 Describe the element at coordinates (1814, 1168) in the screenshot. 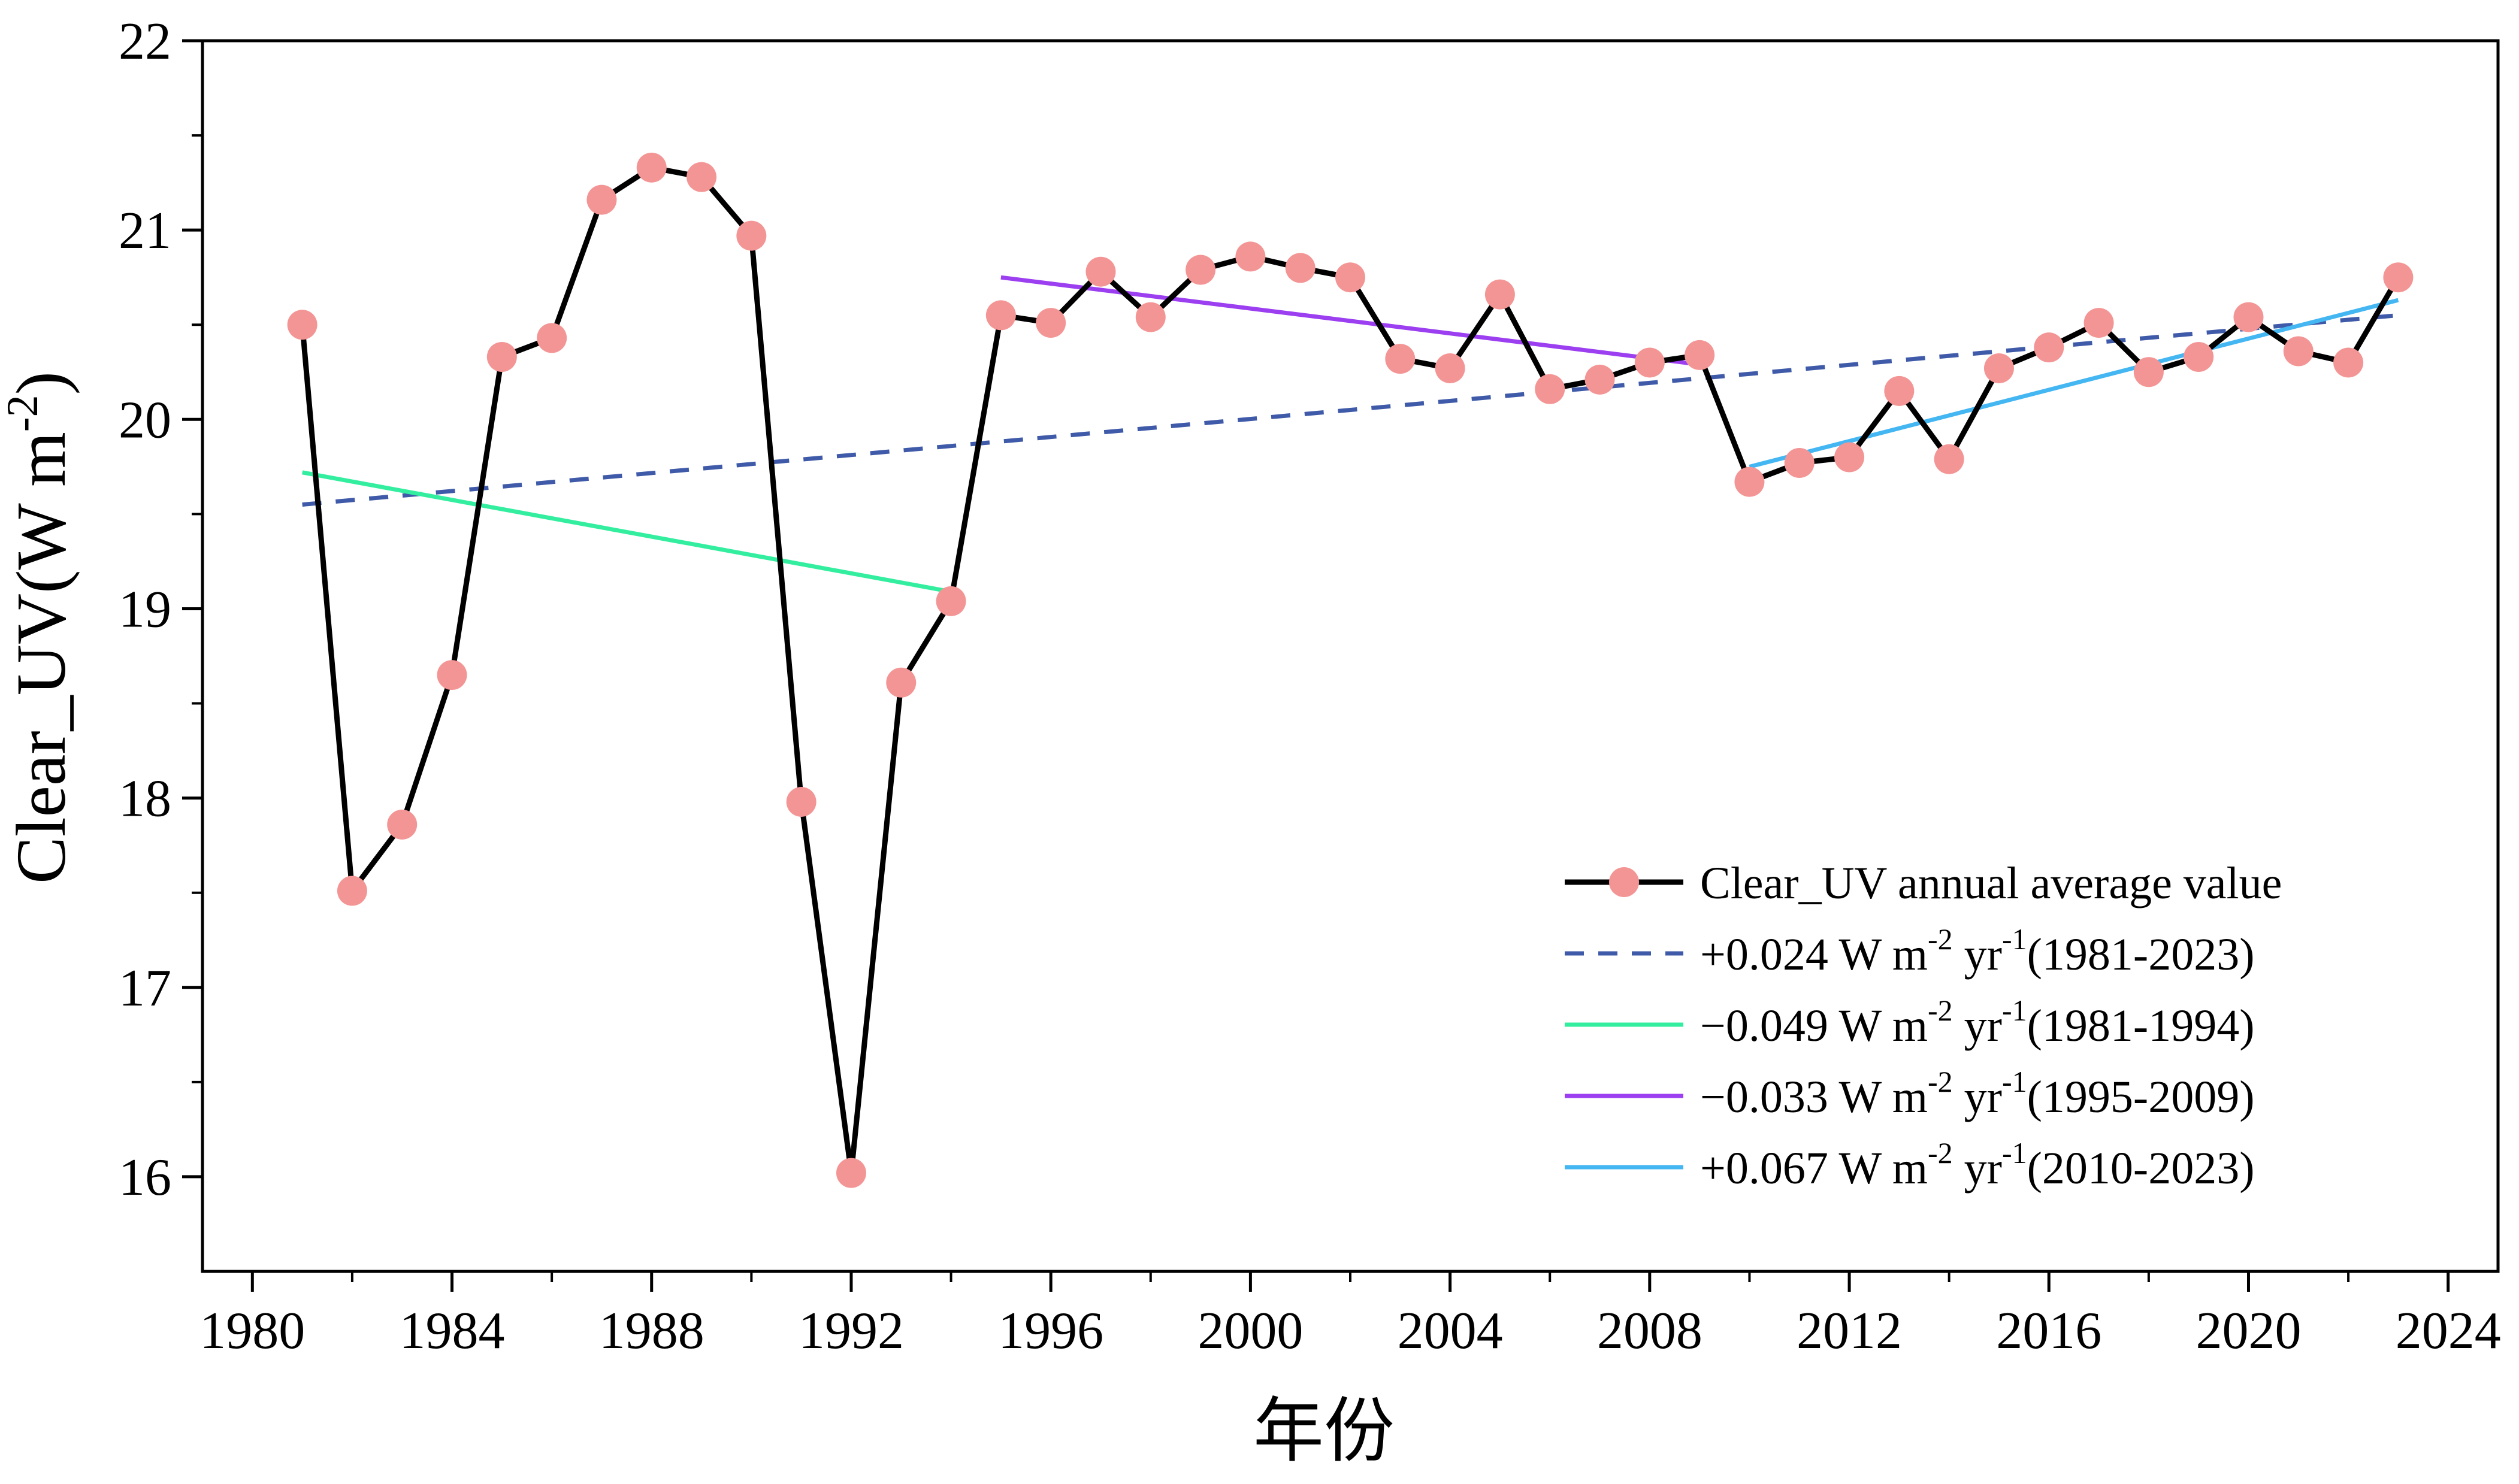

I see `legend-label-prefix: +0.067 W m` at that location.